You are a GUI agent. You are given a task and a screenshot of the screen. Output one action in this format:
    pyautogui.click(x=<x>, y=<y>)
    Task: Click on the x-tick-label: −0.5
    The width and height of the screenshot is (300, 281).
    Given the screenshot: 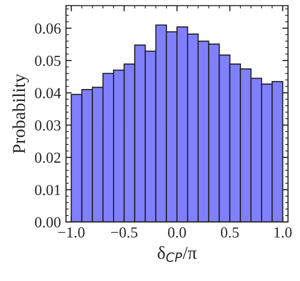 What is the action you would take?
    pyautogui.click(x=124, y=232)
    